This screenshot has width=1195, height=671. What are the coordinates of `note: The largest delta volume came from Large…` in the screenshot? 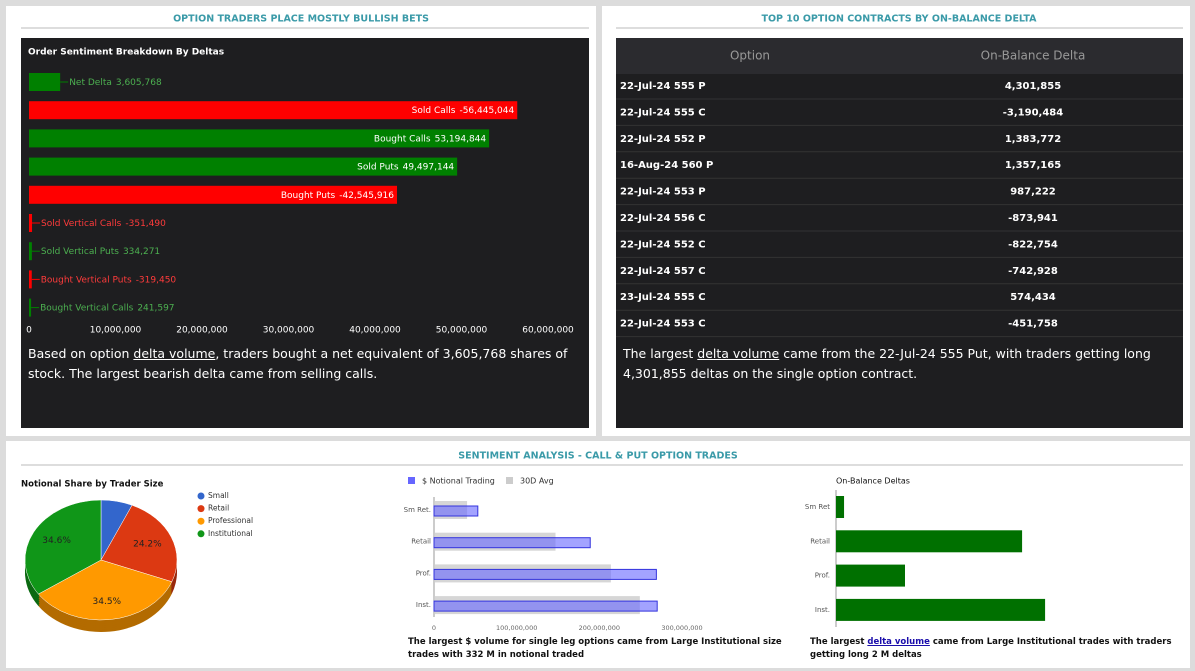 It's located at (997, 649).